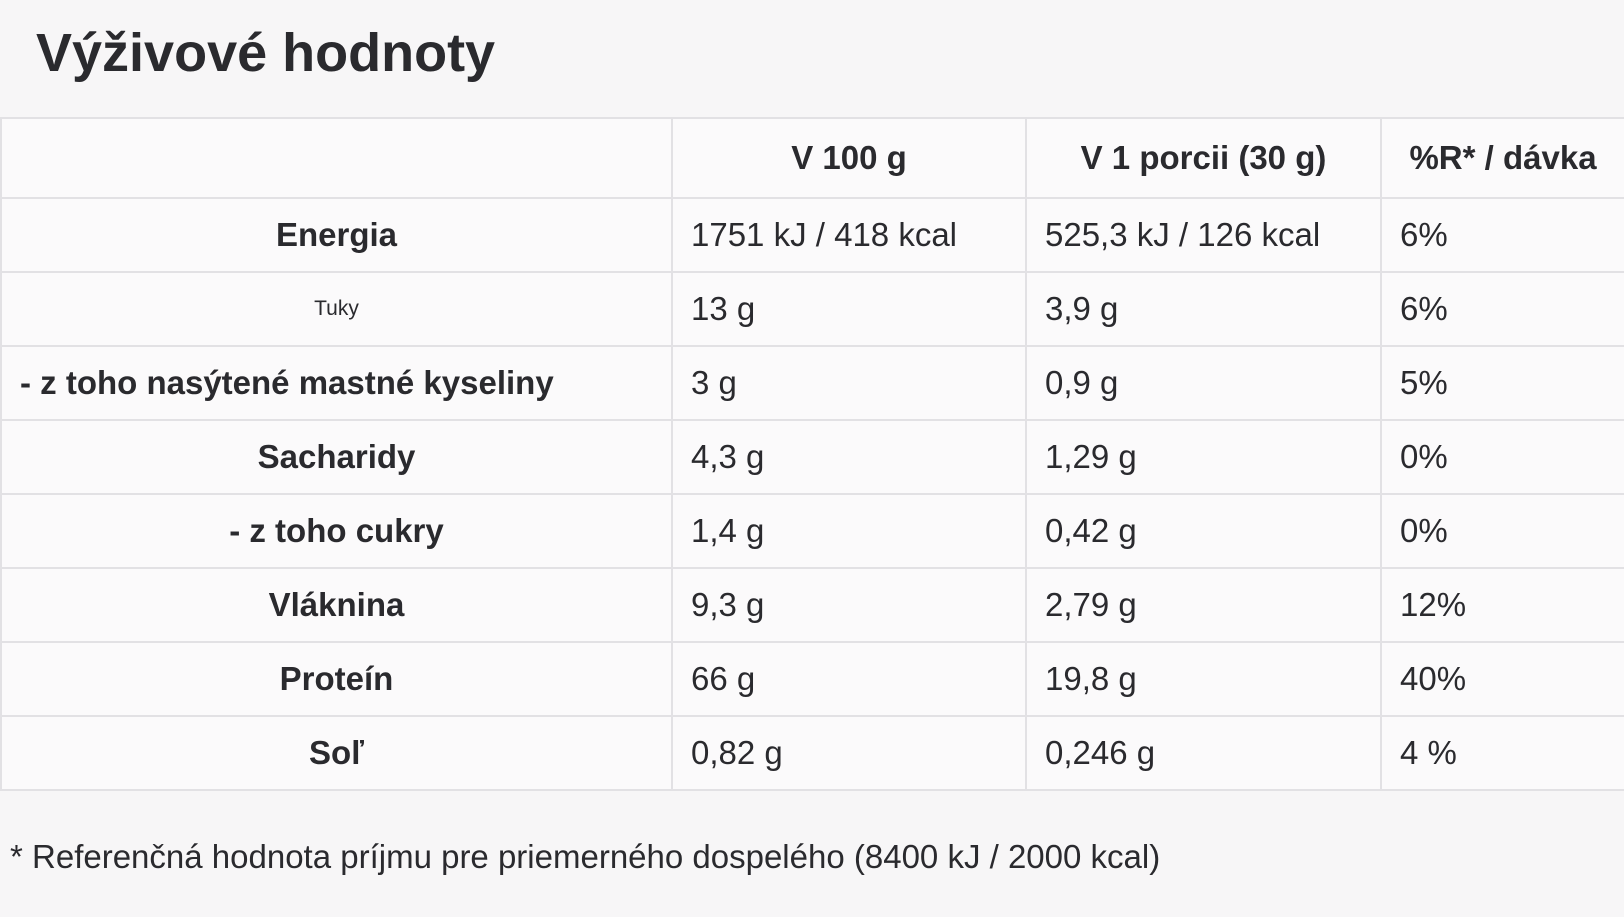 The width and height of the screenshot is (1624, 917). I want to click on row-label: Tuky, so click(336, 309).